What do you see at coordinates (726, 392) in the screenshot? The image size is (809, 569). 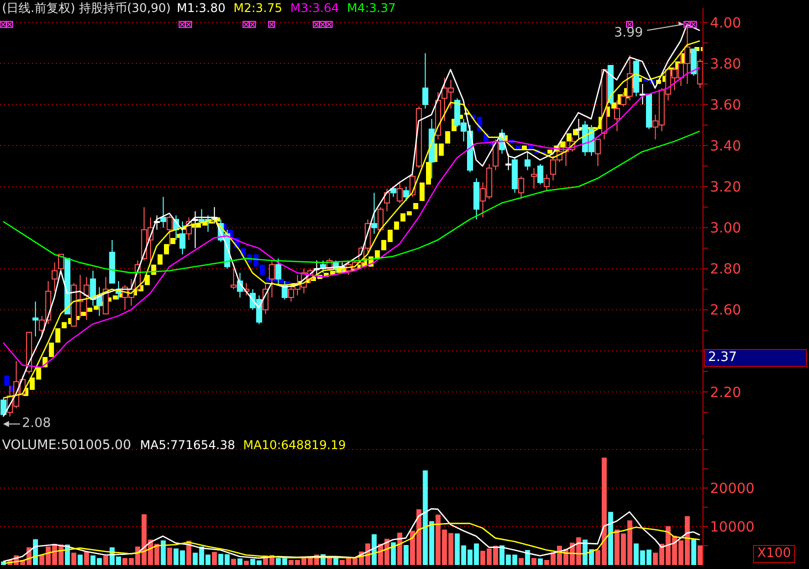 I see `y-tick-label: 2.20` at bounding box center [726, 392].